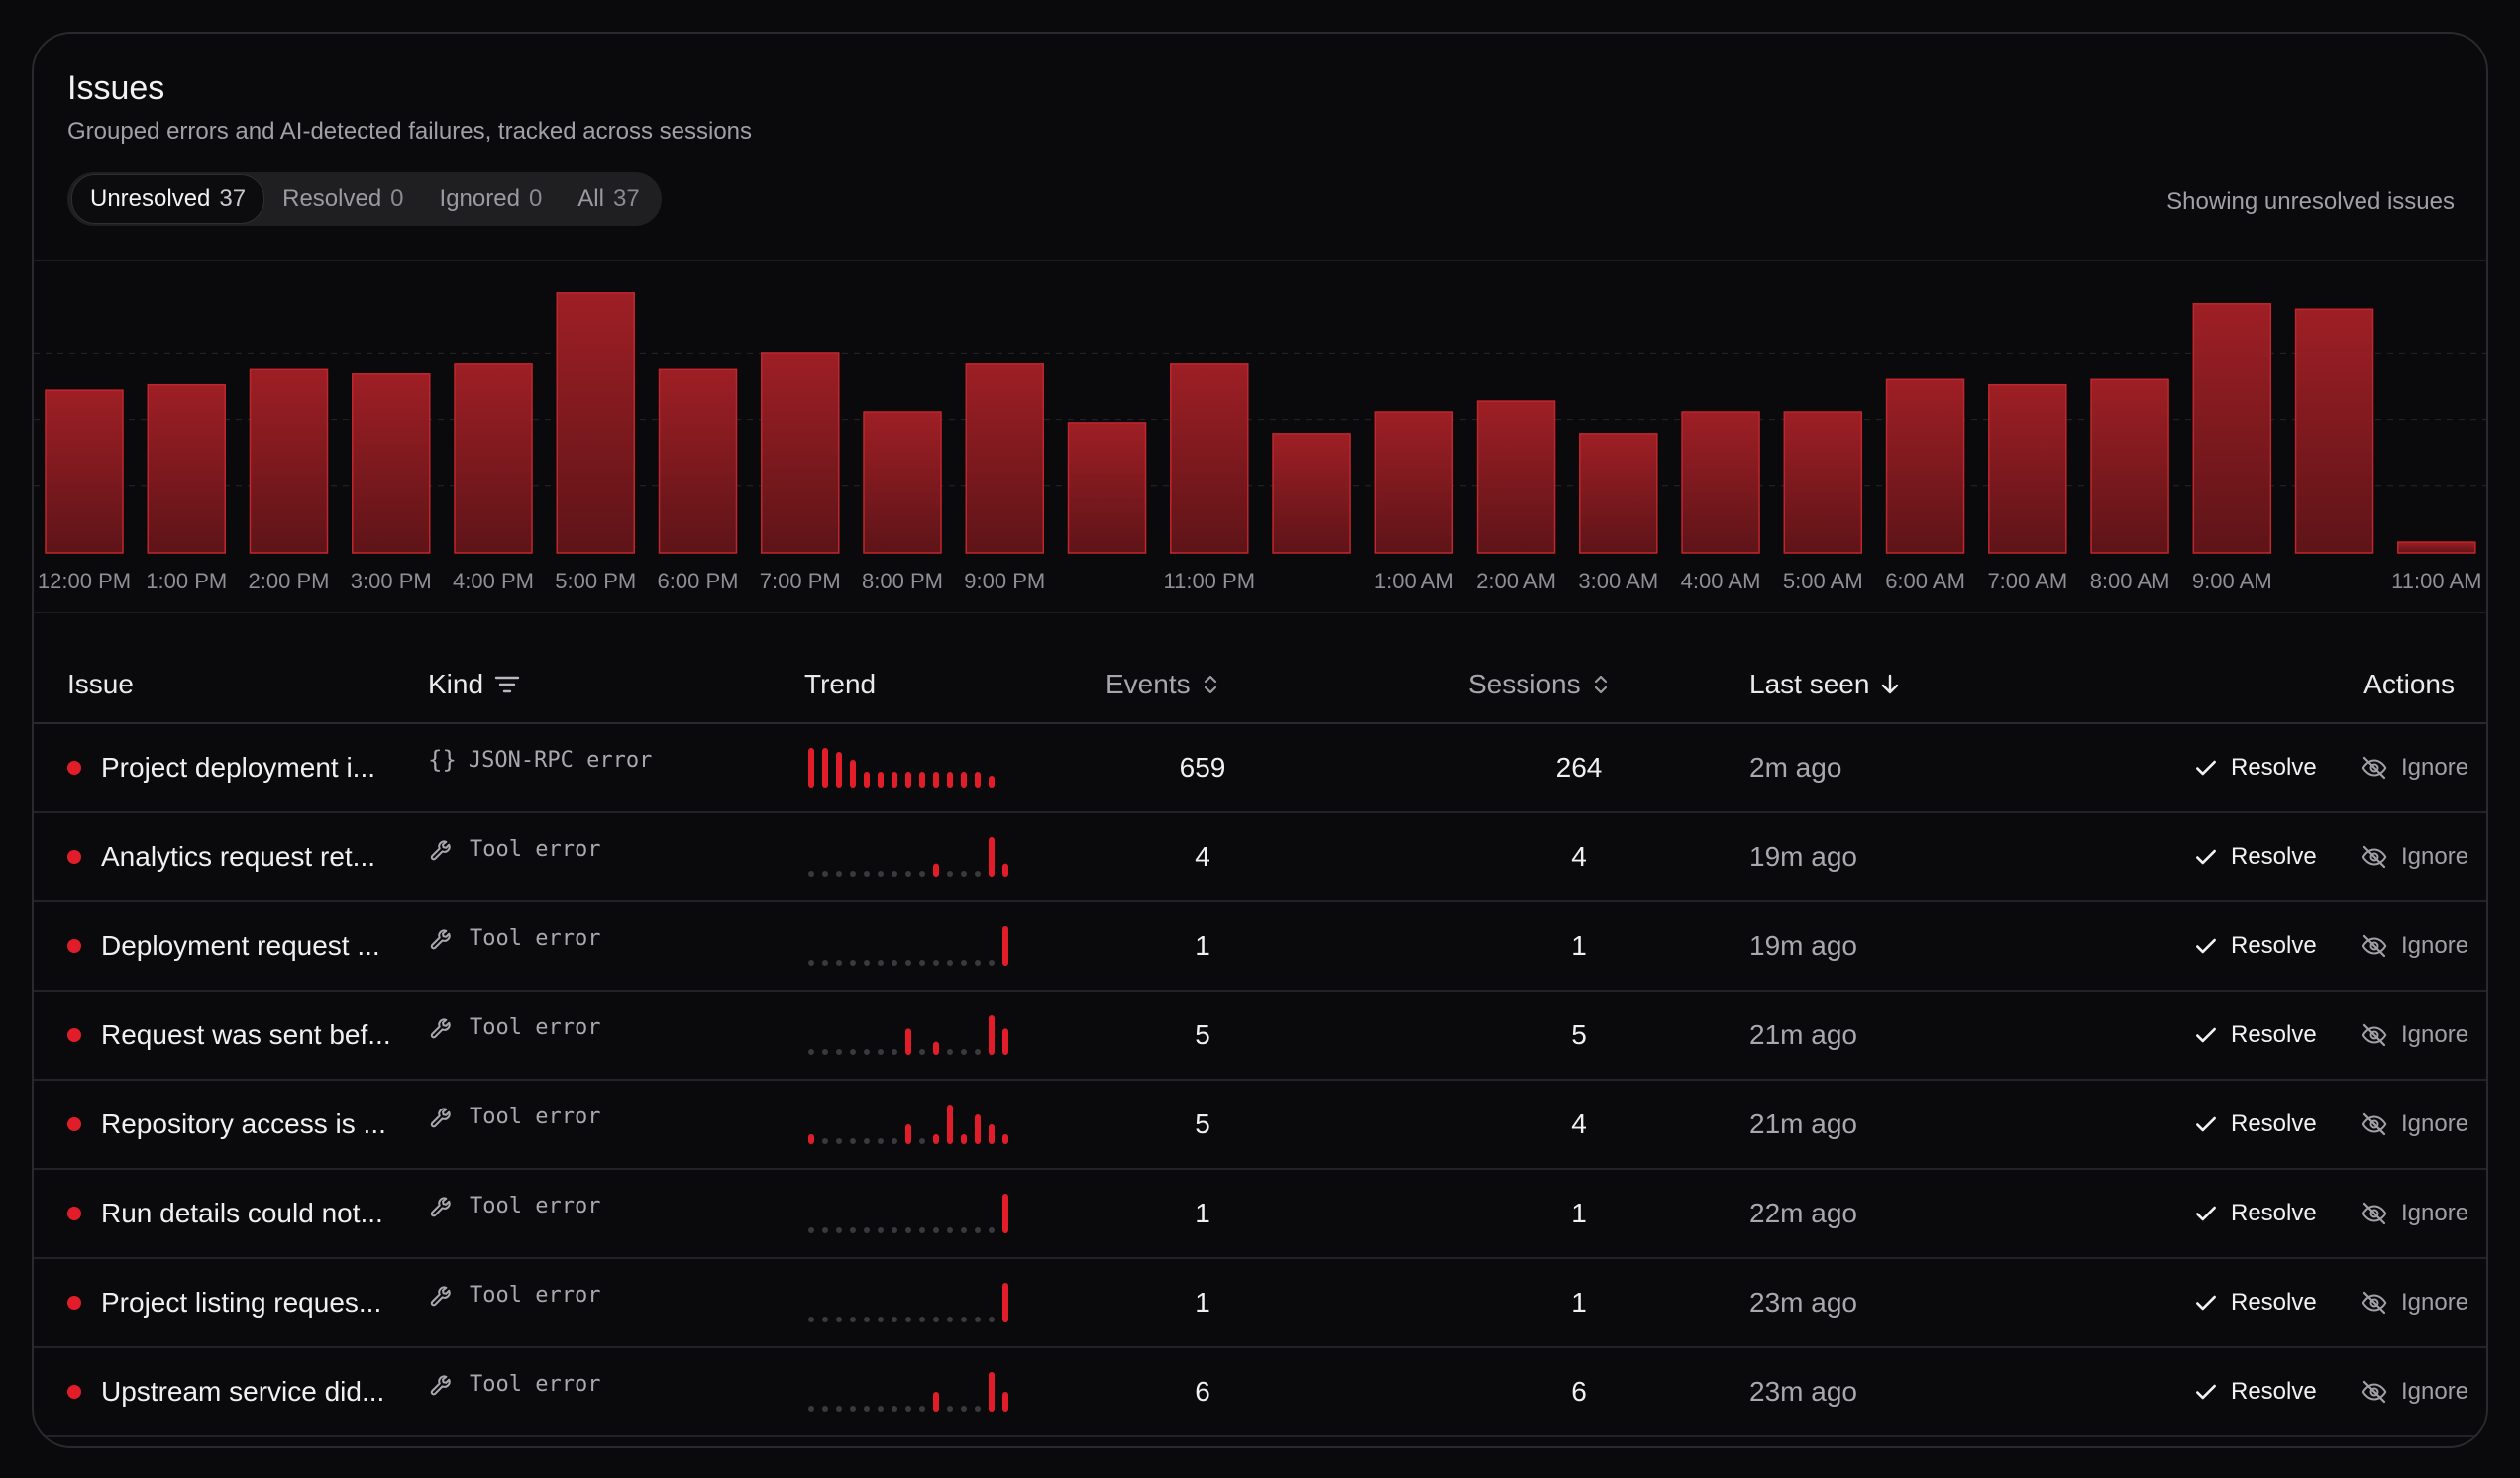  Describe the element at coordinates (507, 684) in the screenshot. I see `filter-icon` at that location.